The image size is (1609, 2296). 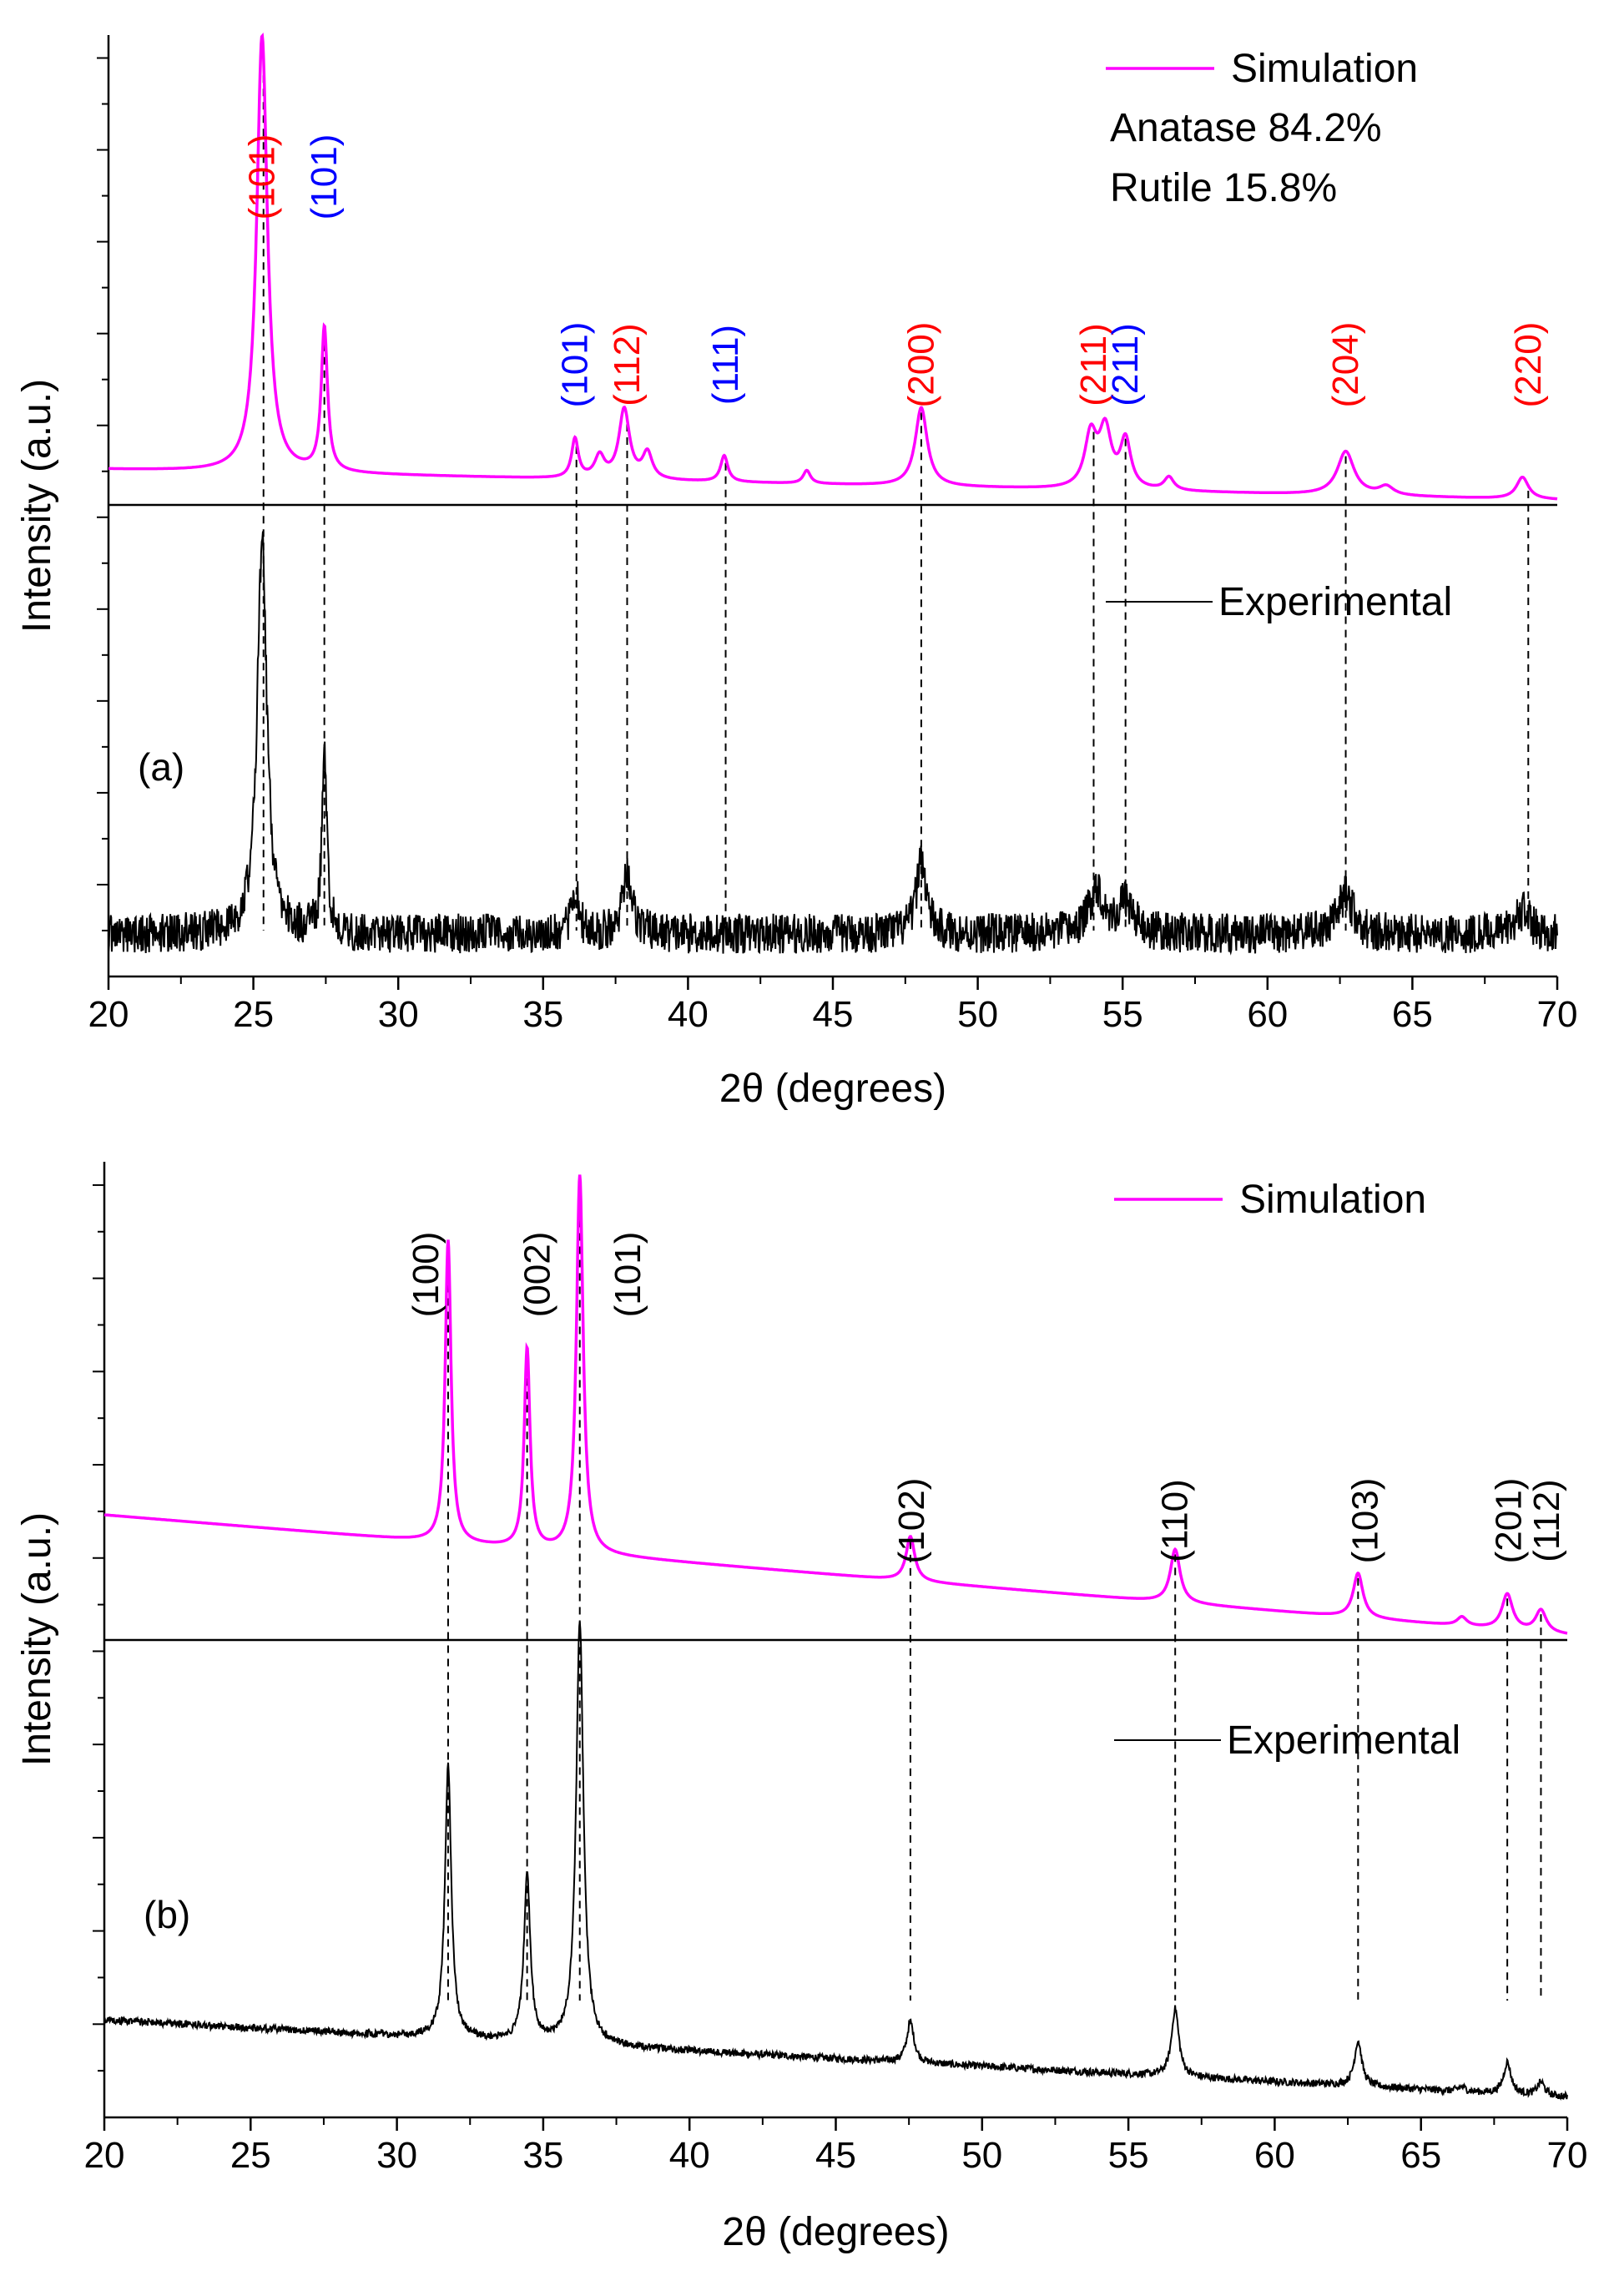 What do you see at coordinates (1223, 188) in the screenshot?
I see `legend-phase-label: Rutile 15.8%` at bounding box center [1223, 188].